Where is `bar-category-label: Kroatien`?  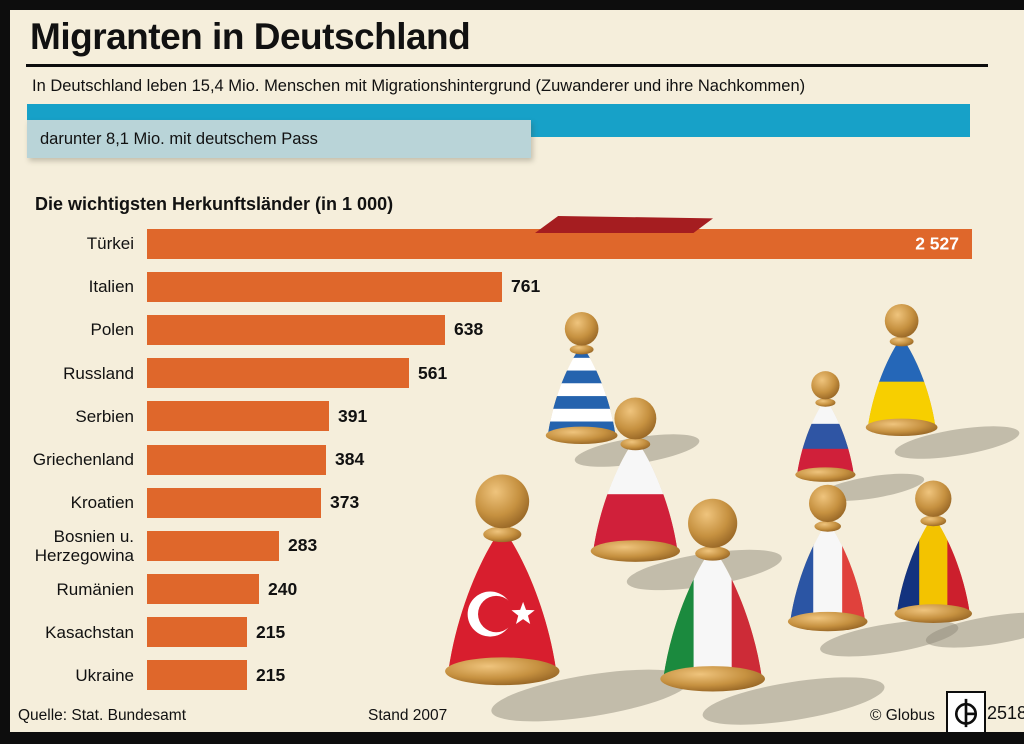 bar-category-label: Kroatien is located at coordinates (102, 503).